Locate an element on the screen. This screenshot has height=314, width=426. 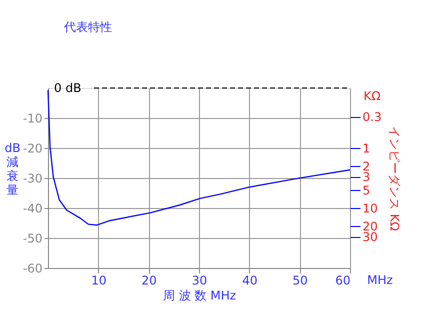
x-tick-label: 10 is located at coordinates (98, 281).